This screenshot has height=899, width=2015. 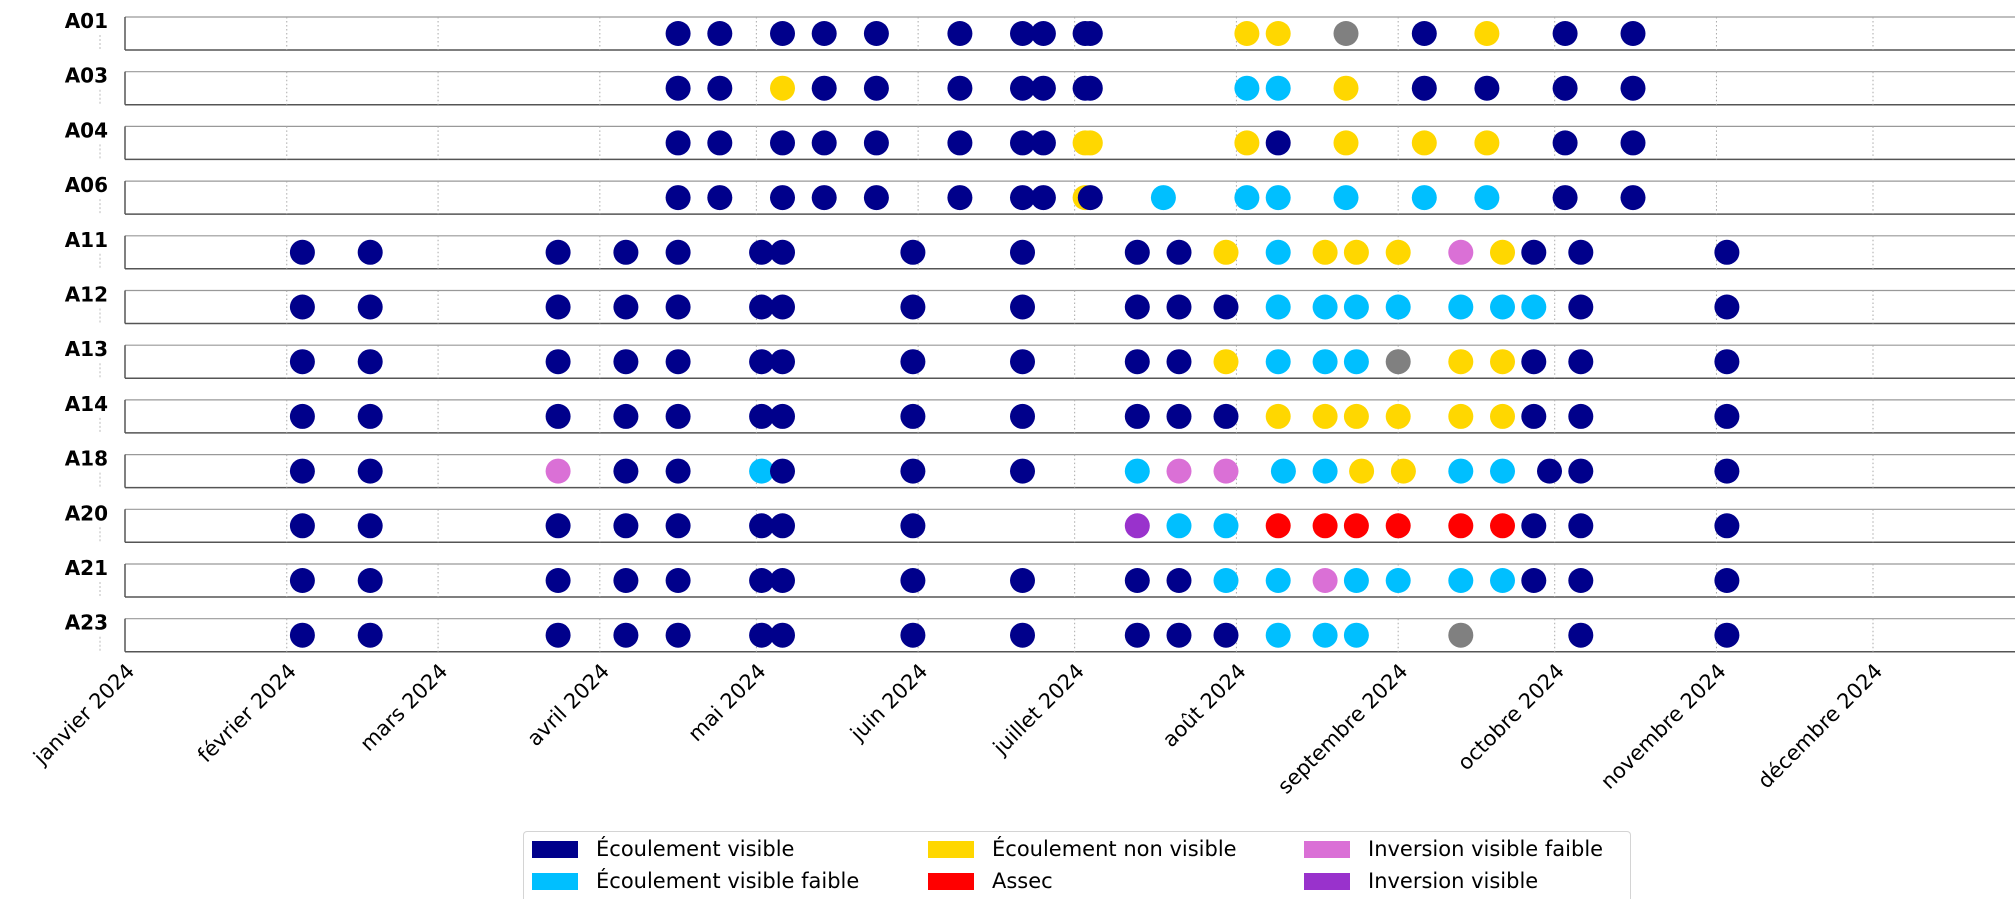 I want to click on legend-label-evf: Écoulement visible faible, so click(x=728, y=881).